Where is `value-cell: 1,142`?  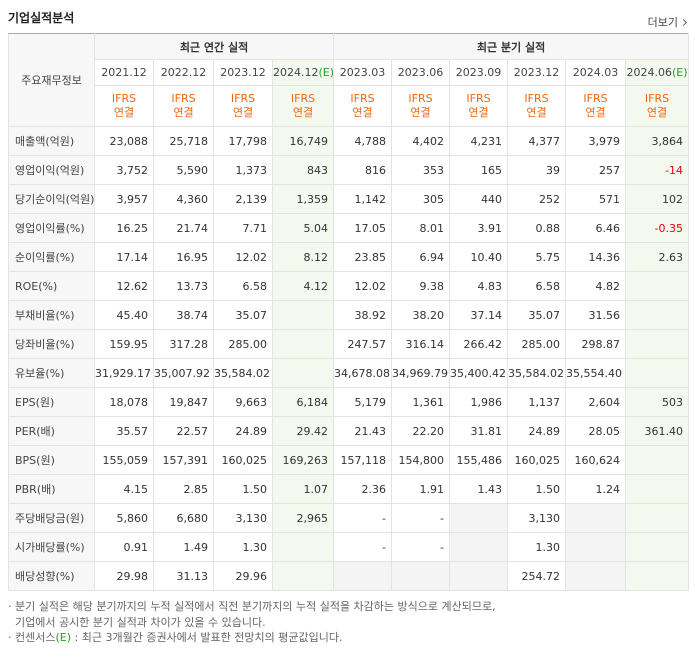
value-cell: 1,142 is located at coordinates (363, 199).